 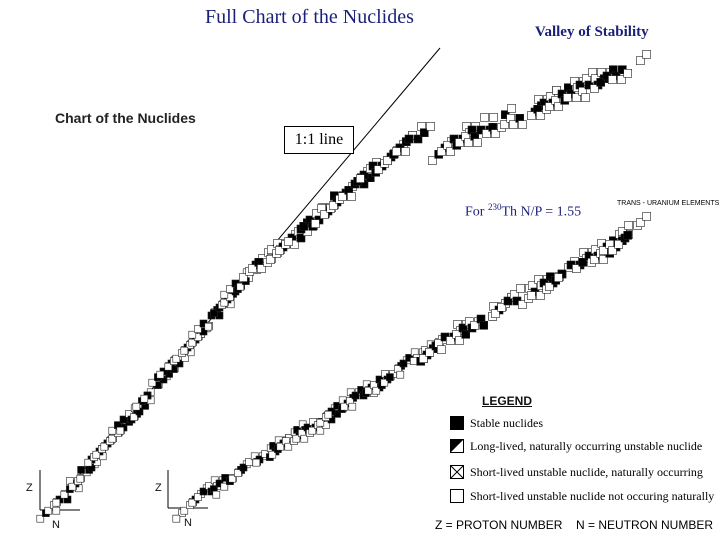 What do you see at coordinates (319, 140) in the screenshot?
I see `one-to-one-line-label: 1:1 line` at bounding box center [319, 140].